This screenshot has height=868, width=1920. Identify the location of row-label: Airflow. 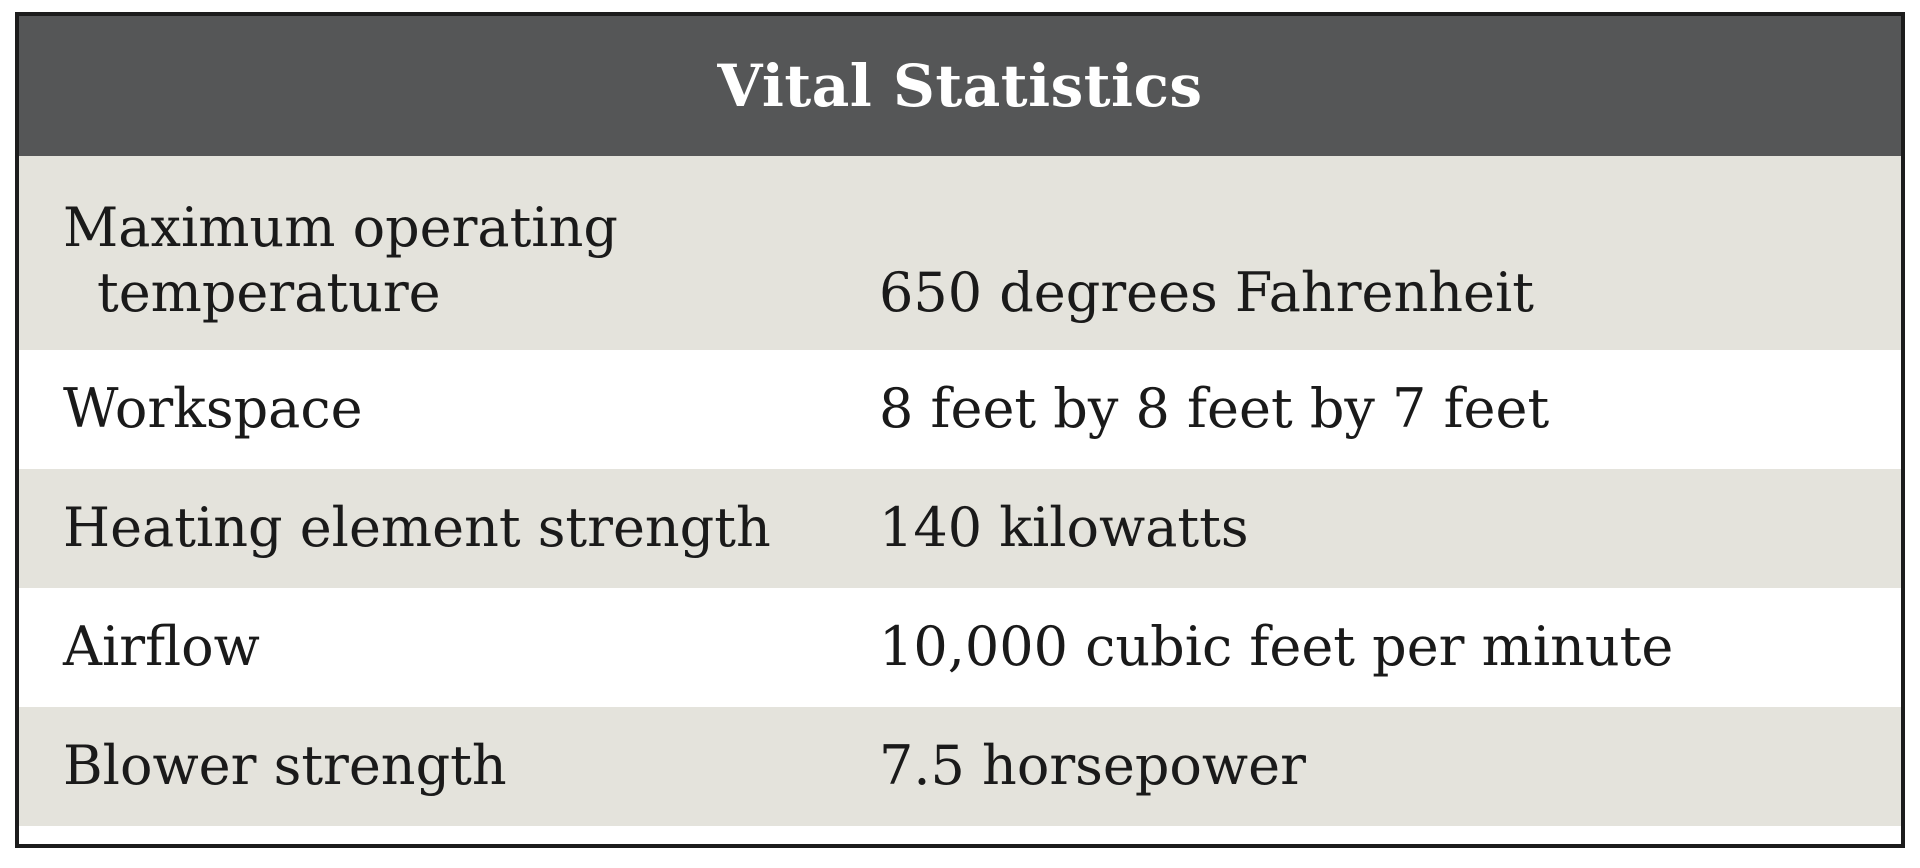
(161, 647).